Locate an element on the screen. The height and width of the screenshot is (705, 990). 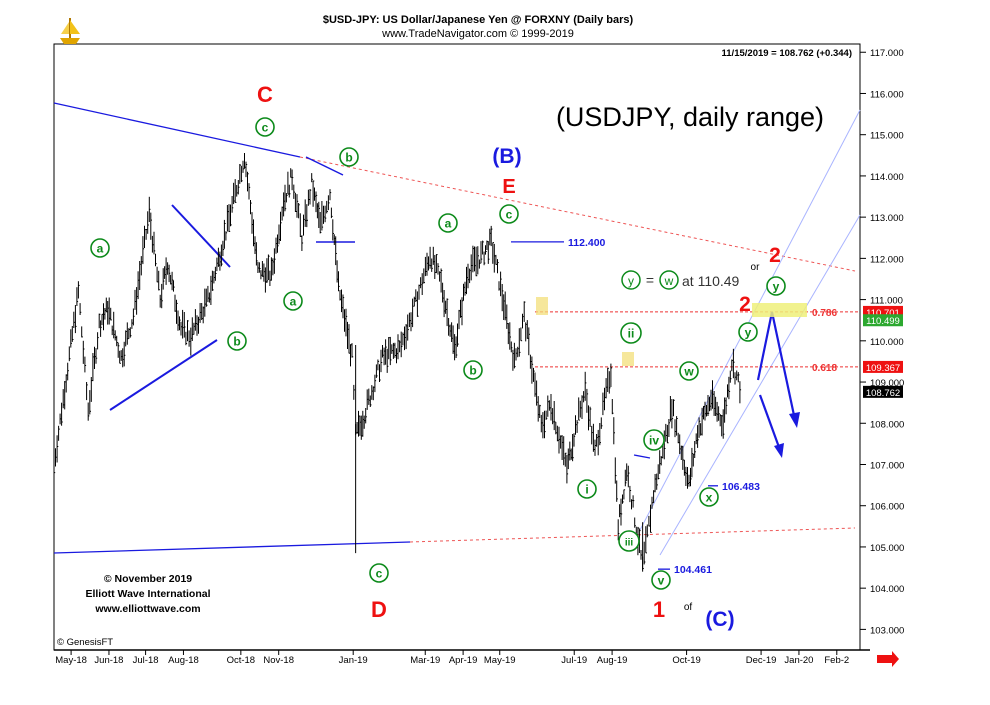
wave-label-red: C is located at coordinates (265, 94).